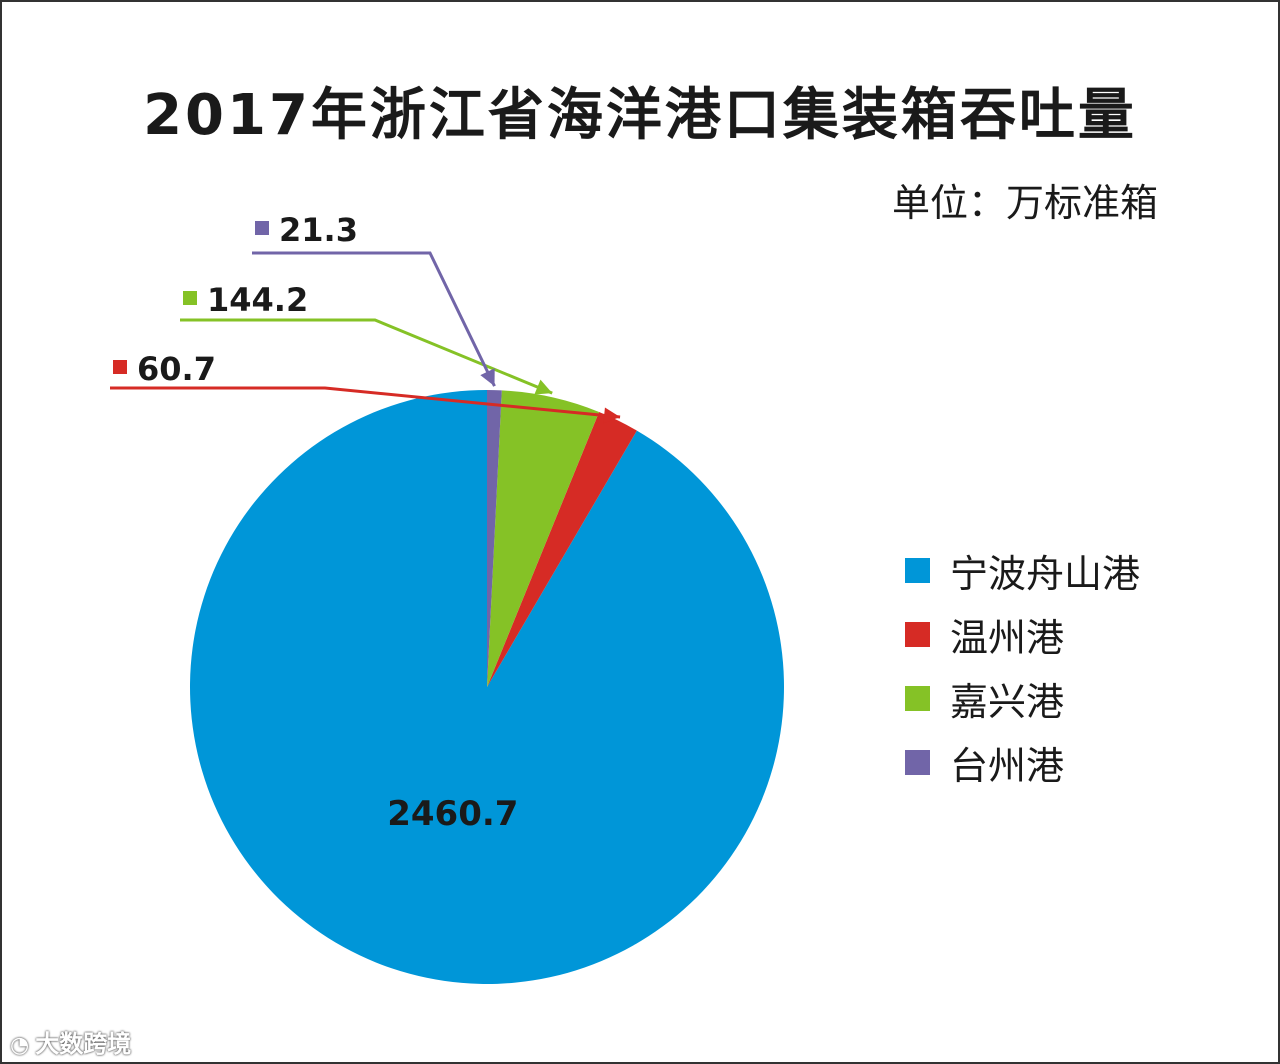  Describe the element at coordinates (1007, 701) in the screenshot. I see `legend-label: 嘉兴港` at that location.